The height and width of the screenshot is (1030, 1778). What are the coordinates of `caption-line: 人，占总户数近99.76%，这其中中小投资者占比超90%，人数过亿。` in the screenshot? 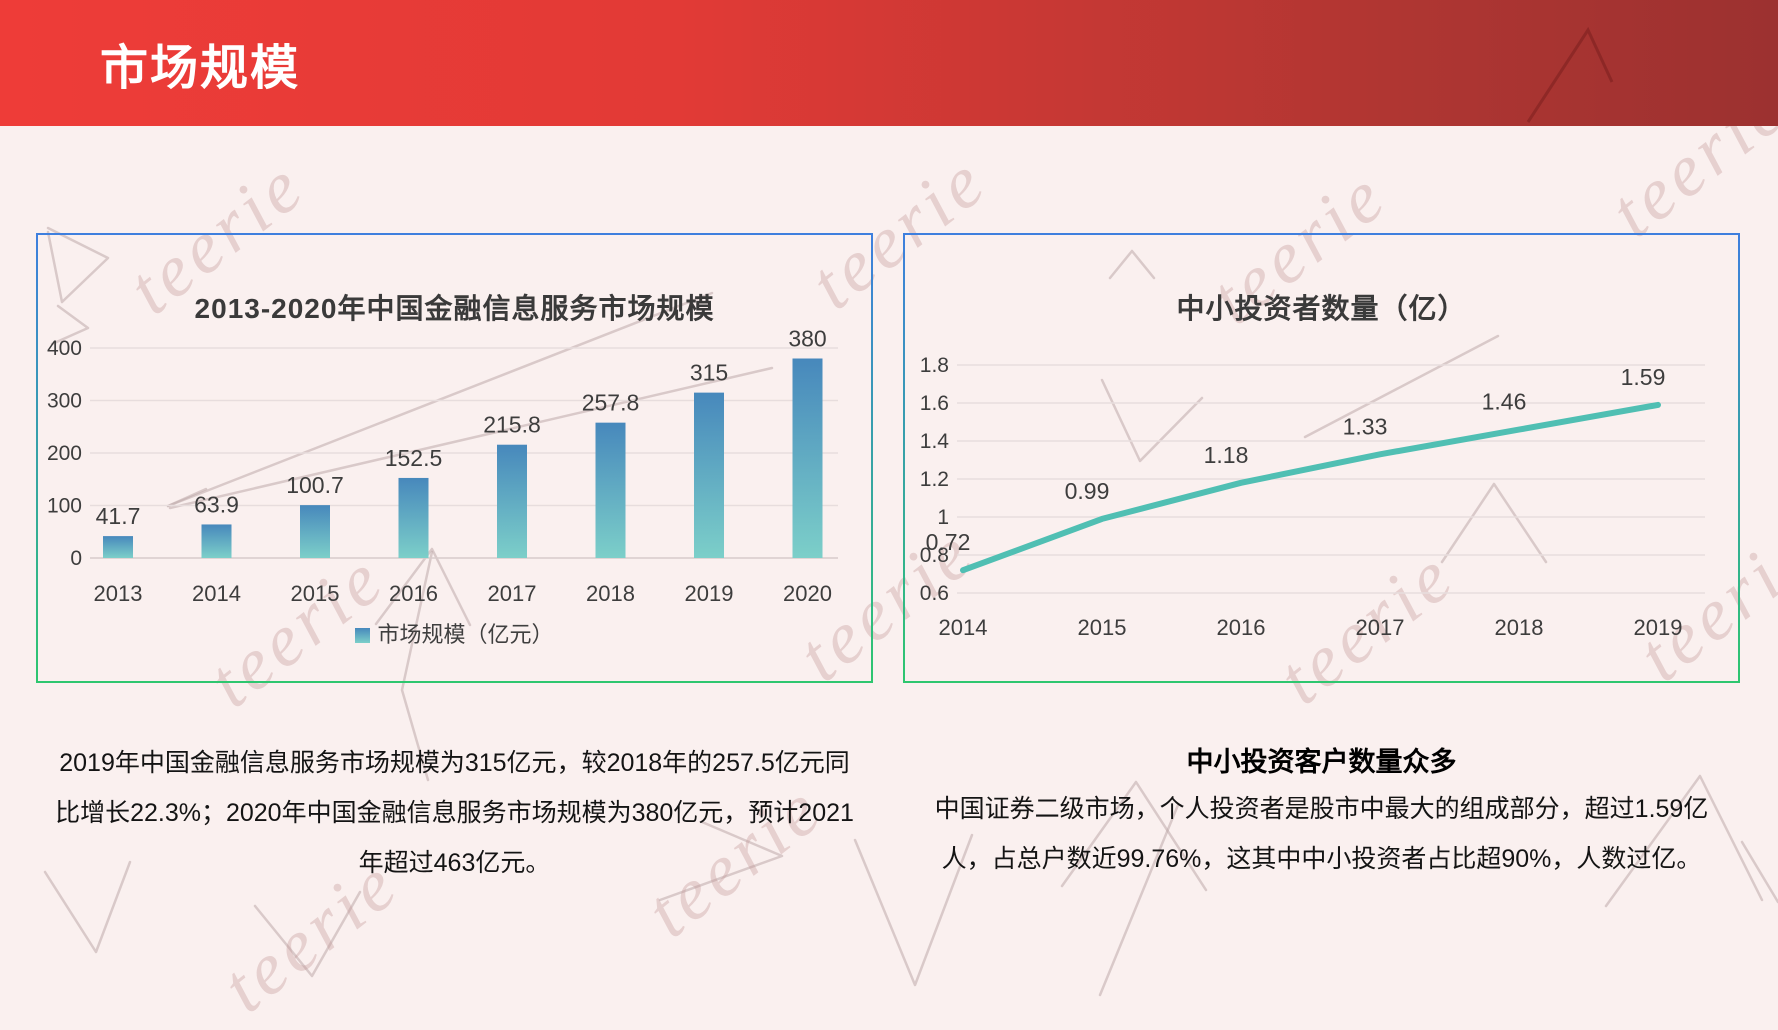 It's located at (1321, 859).